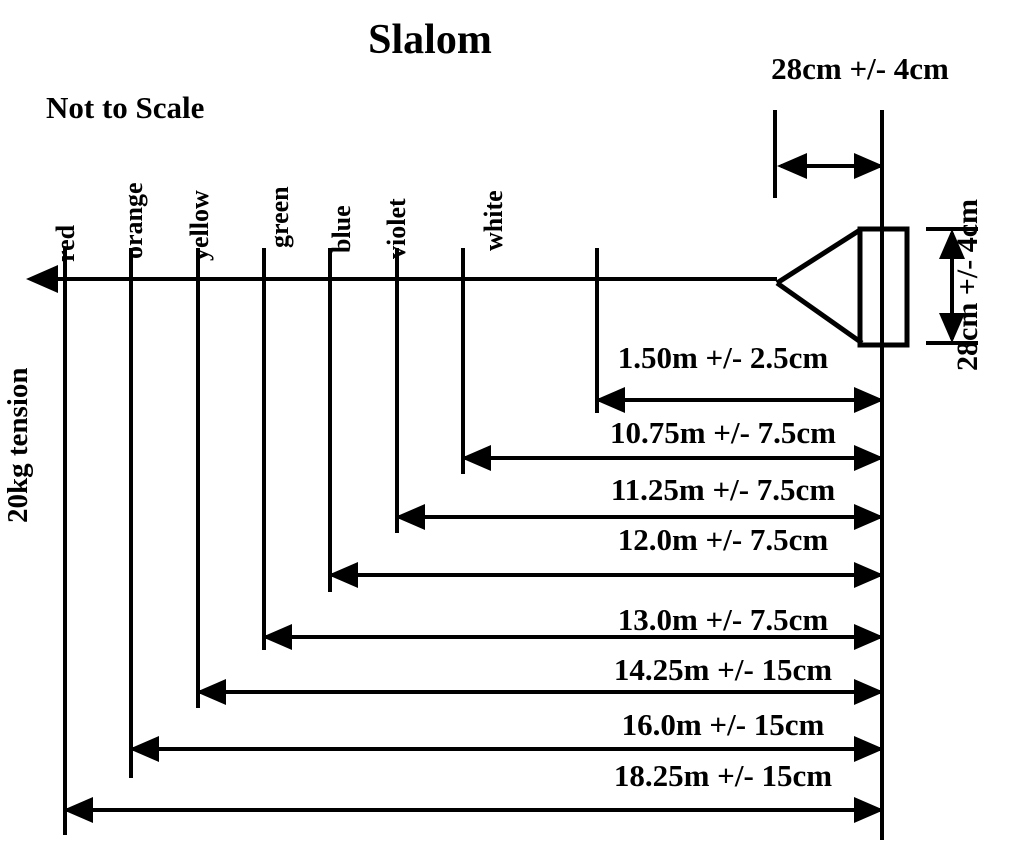 The image size is (1025, 845). I want to click on dimension-arrow-yellow, so click(573, 637).